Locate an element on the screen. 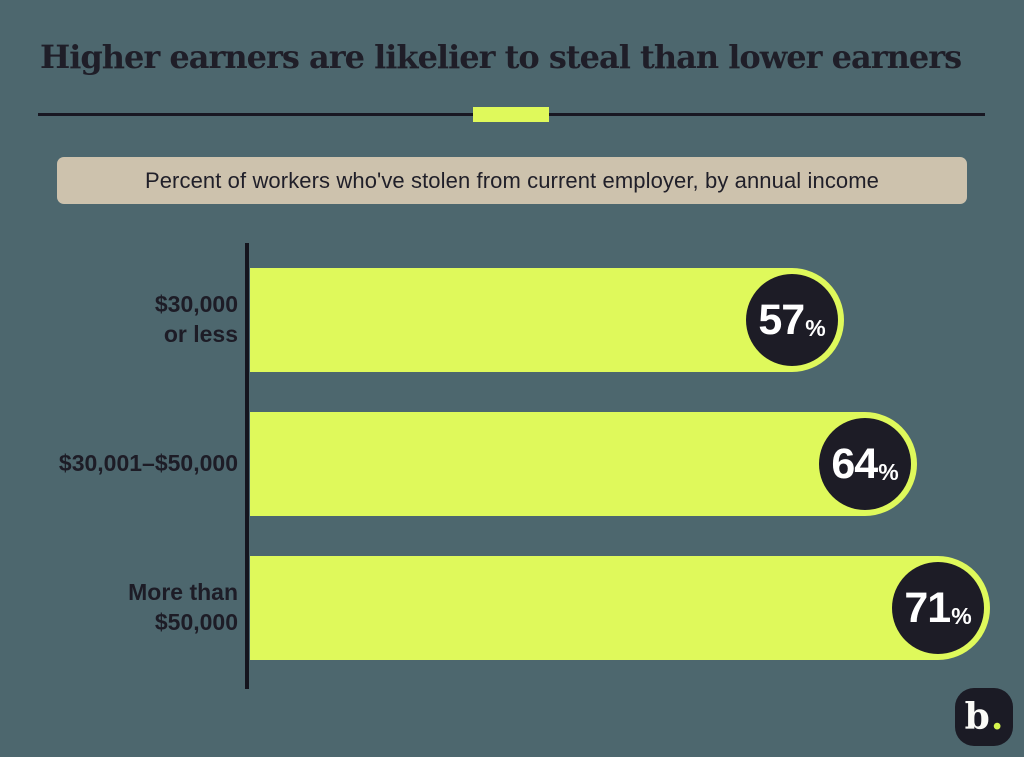  category-label-more-than-50000: More than $50,000 is located at coordinates (183, 607).